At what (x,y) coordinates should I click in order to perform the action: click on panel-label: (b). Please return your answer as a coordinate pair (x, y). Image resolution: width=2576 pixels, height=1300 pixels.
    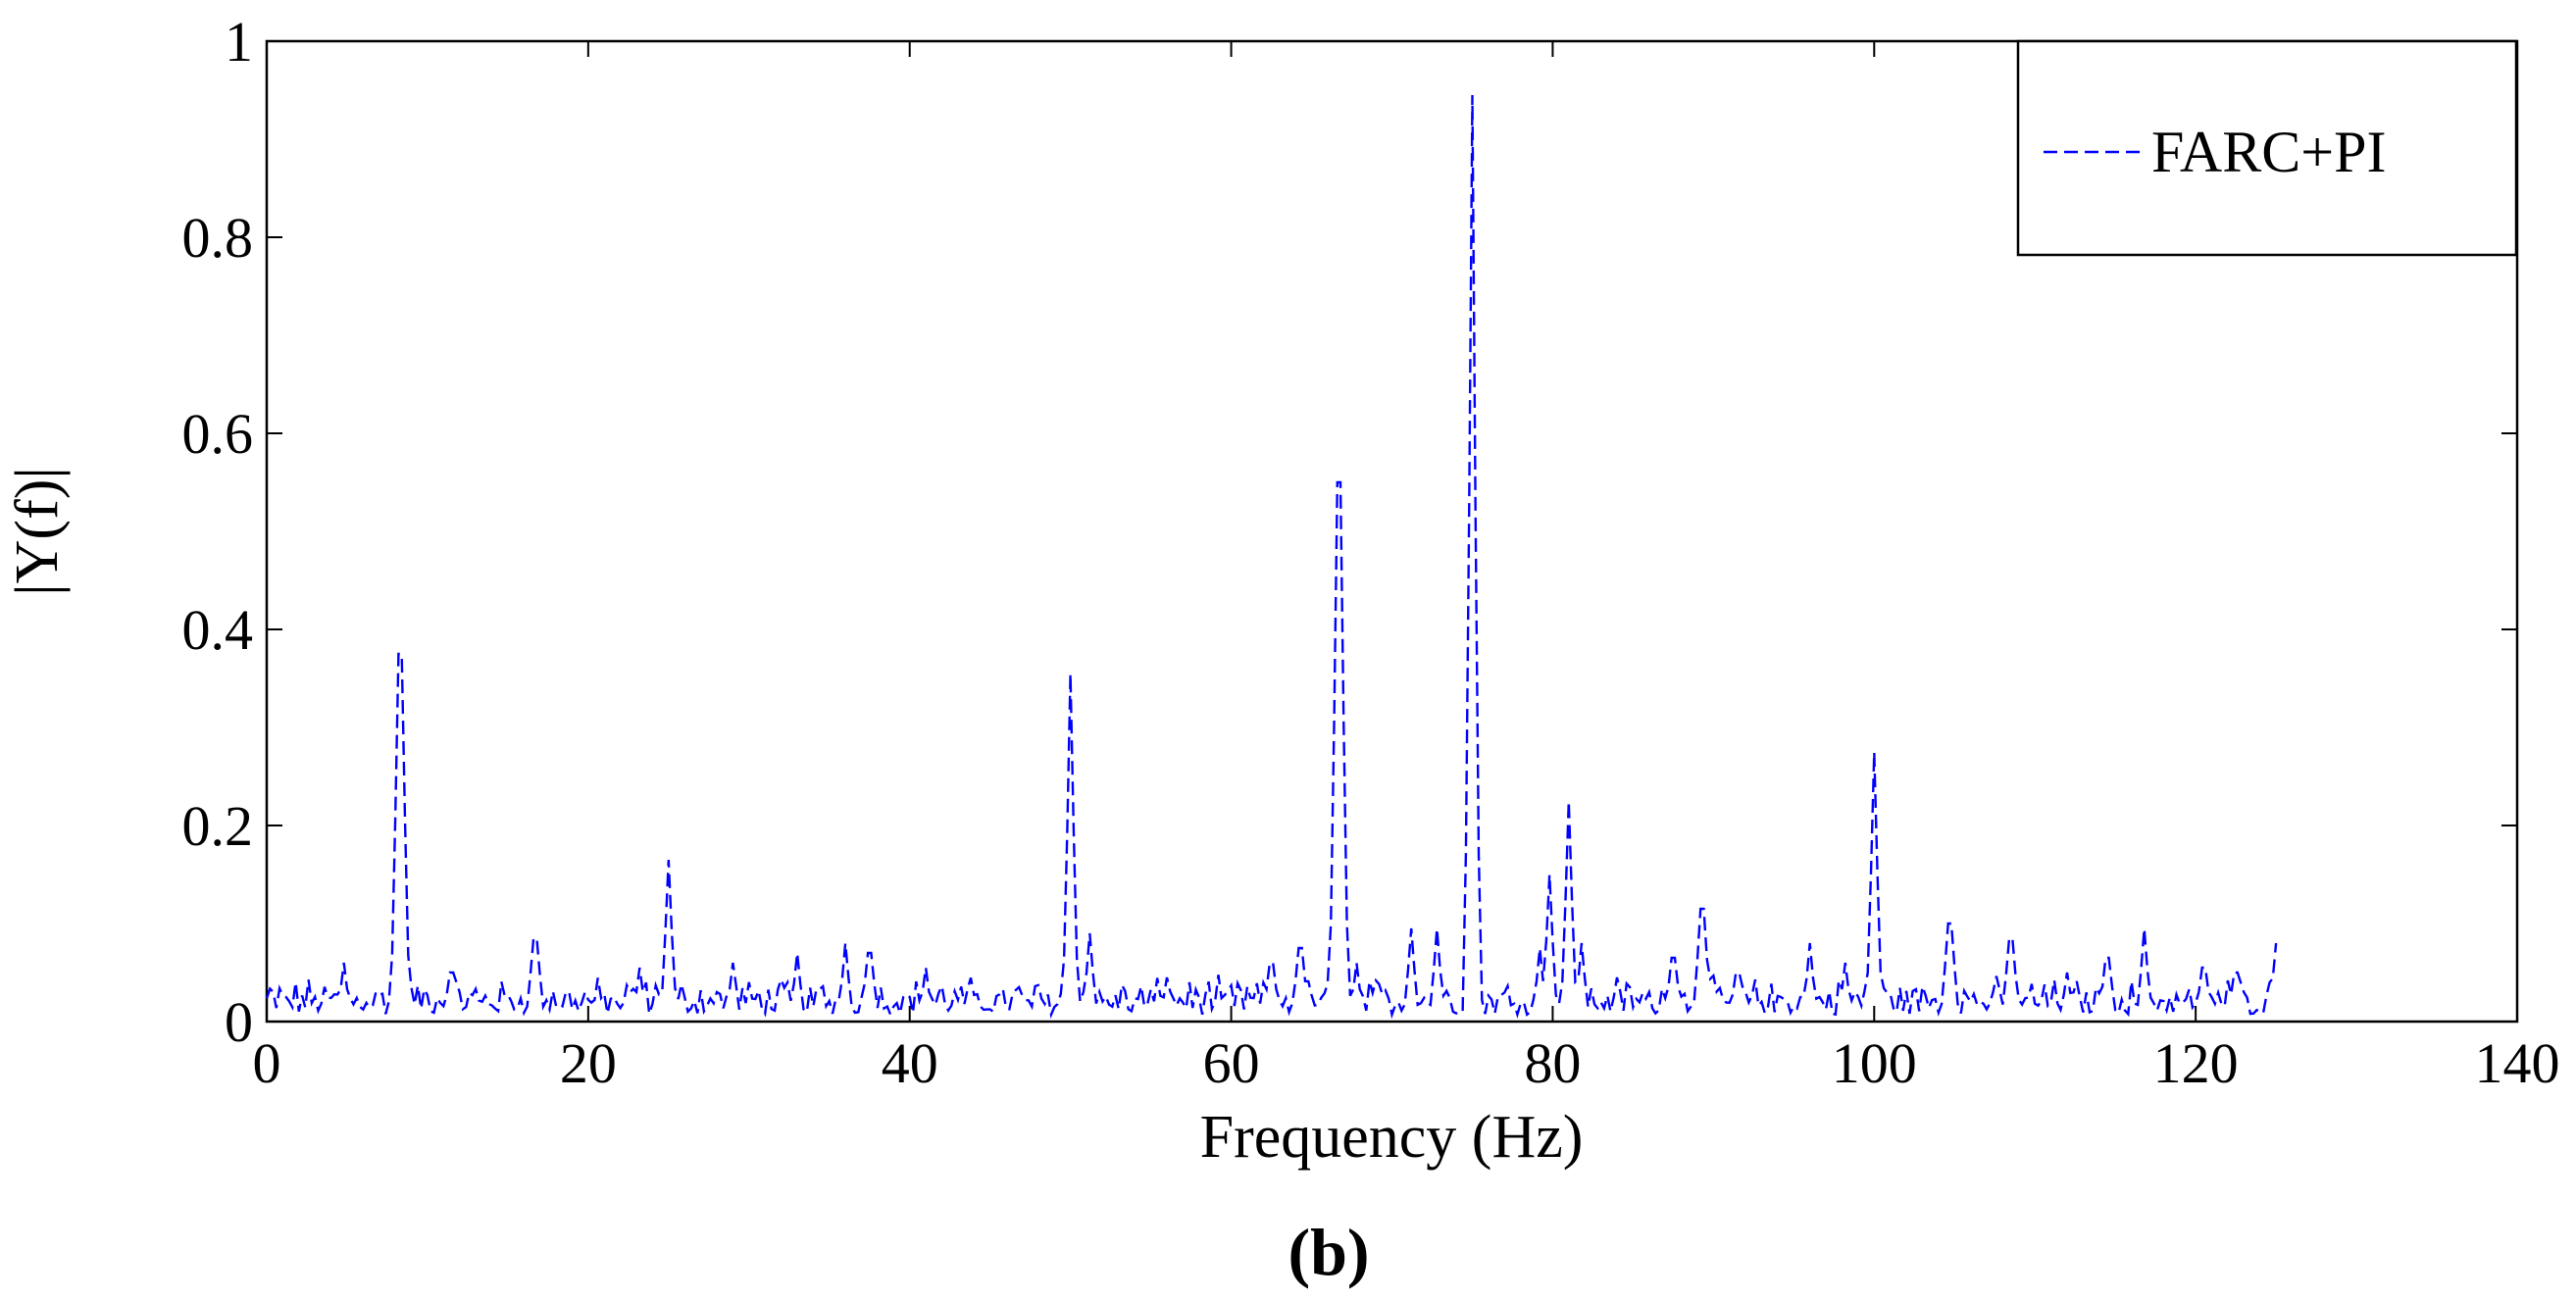
    Looking at the image, I should click on (1329, 1252).